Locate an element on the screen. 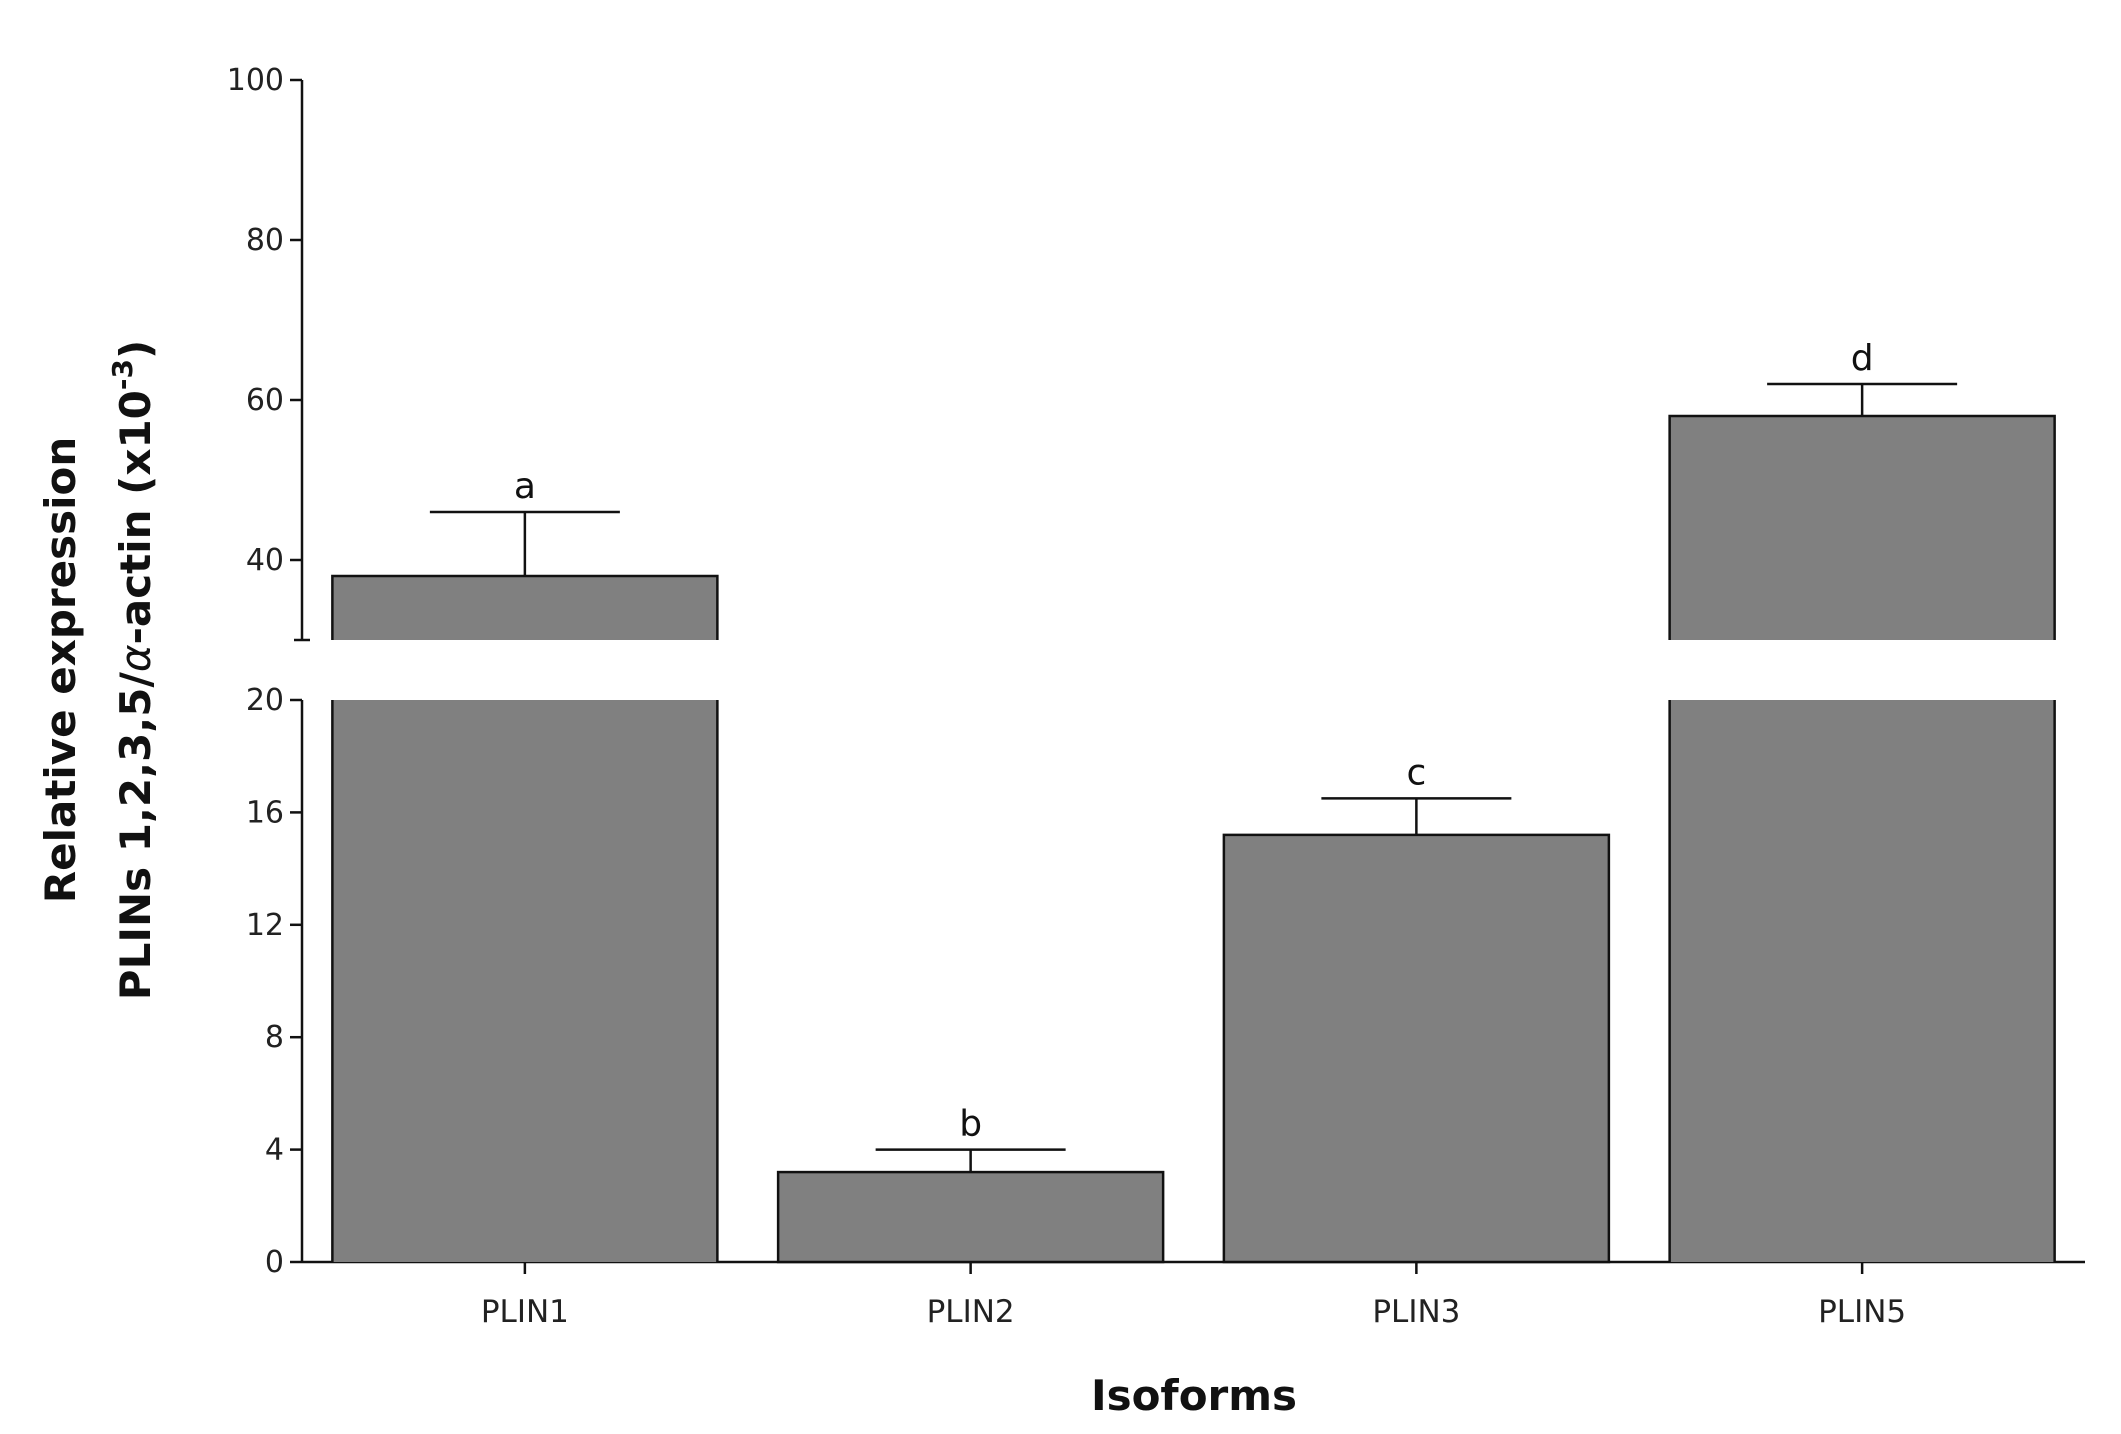  y-axis-title-sup: -3 is located at coordinates (122, 374).